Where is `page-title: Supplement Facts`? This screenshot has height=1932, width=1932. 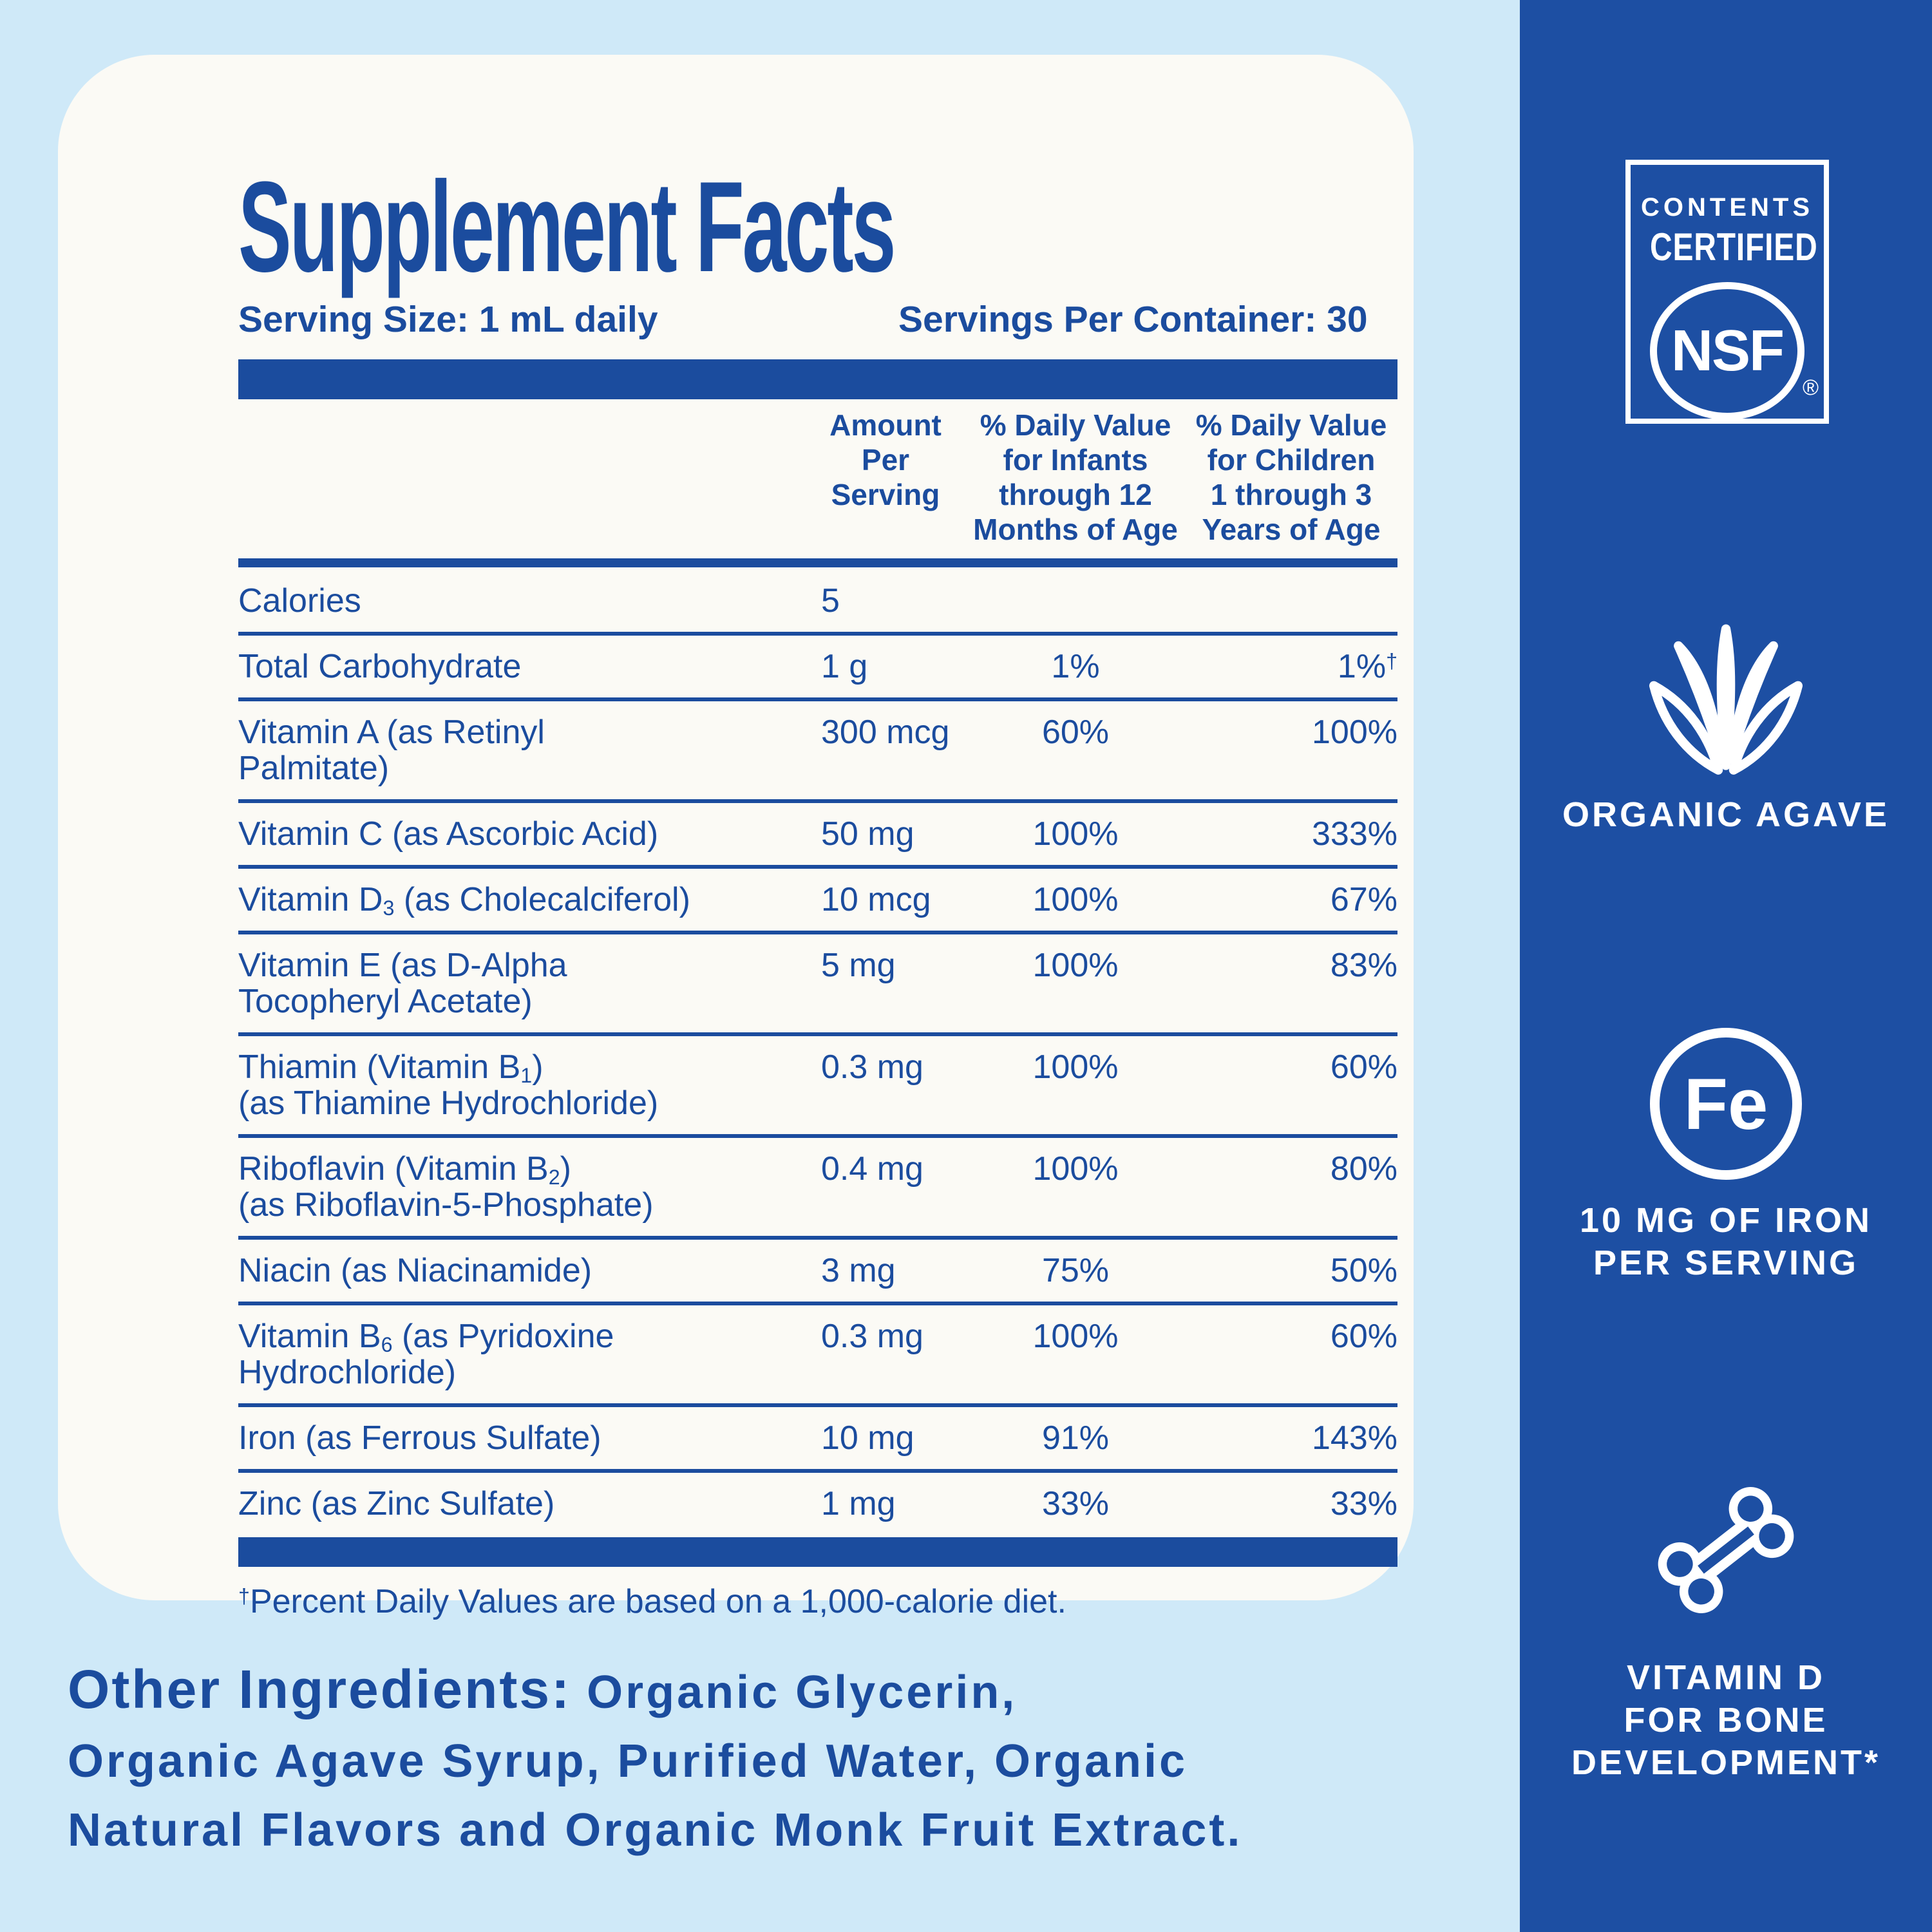
page-title: Supplement Facts is located at coordinates (567, 227).